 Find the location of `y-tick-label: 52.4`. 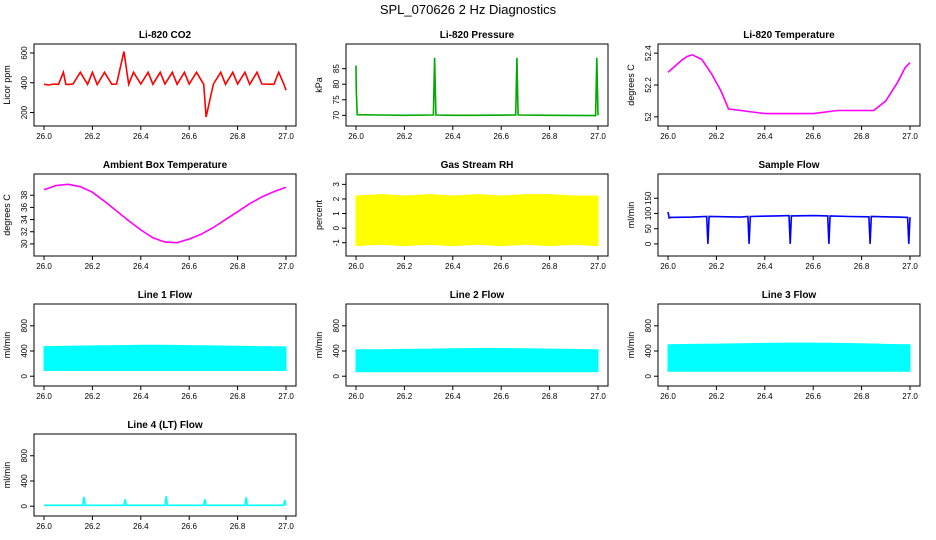

y-tick-label: 52.4 is located at coordinates (648, 53).